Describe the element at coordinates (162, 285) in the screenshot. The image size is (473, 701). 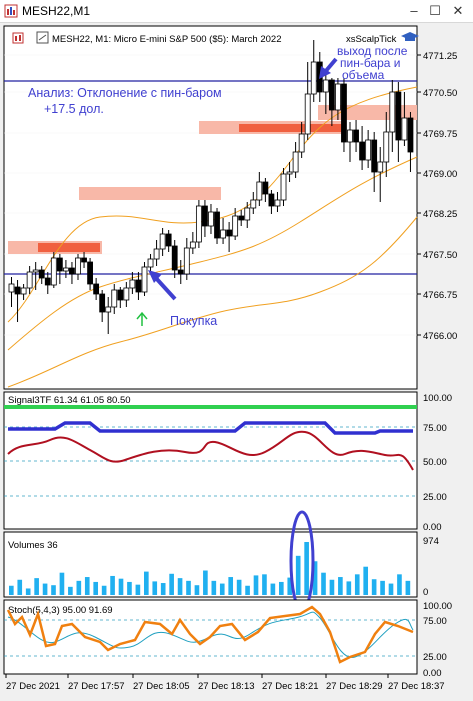
I see `buy-arrow` at that location.